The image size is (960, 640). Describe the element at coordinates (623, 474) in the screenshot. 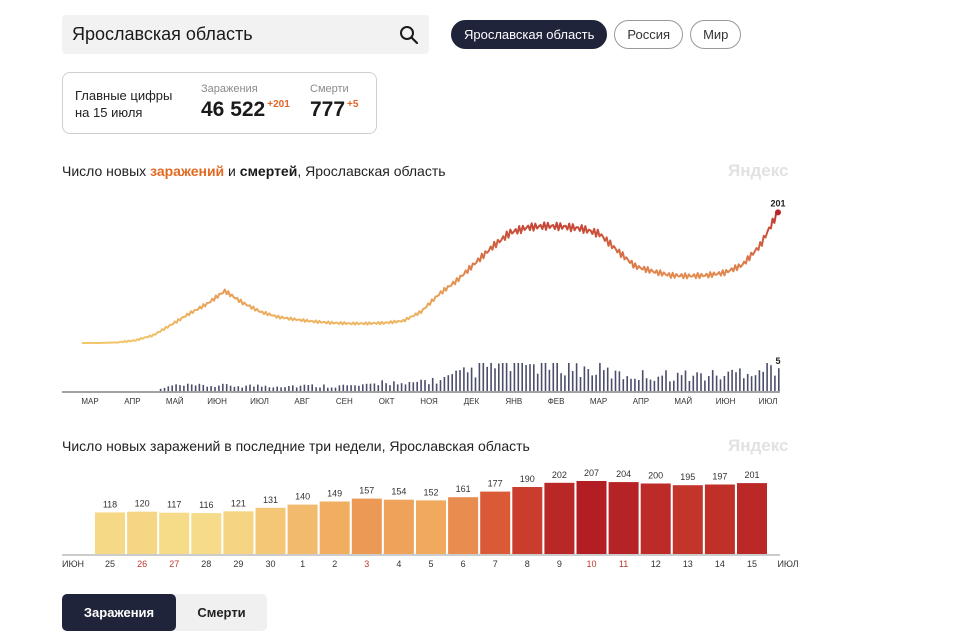

I see `bar-value-label: 204` at that location.